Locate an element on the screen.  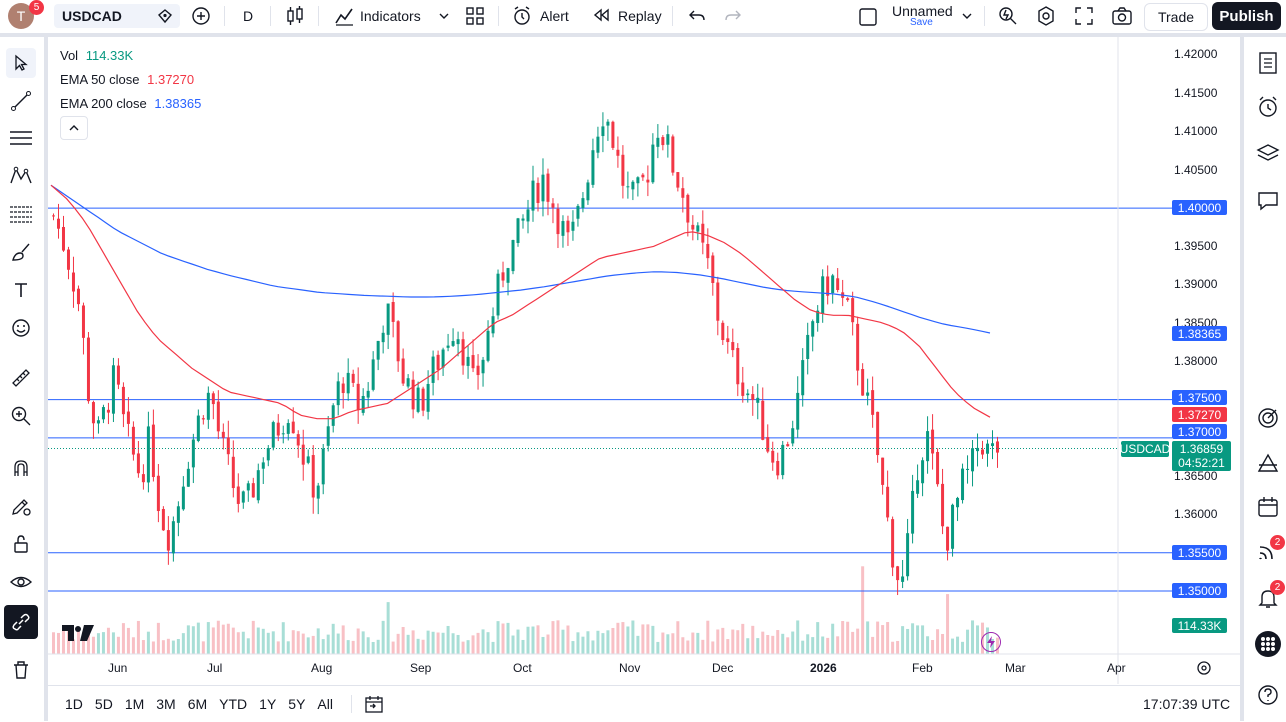
link-icon is located at coordinates (21, 622).